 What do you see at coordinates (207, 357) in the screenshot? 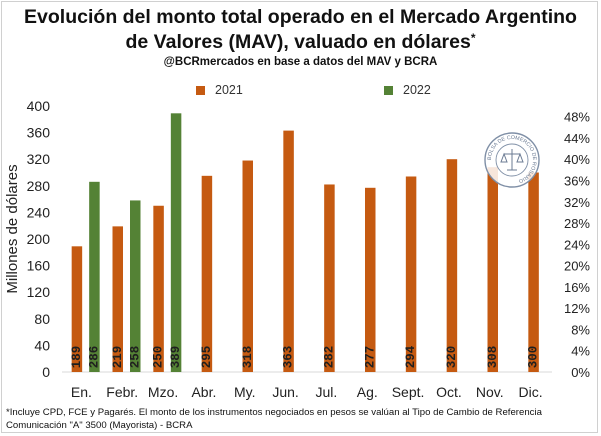
I see `data-label-2021: 295` at bounding box center [207, 357].